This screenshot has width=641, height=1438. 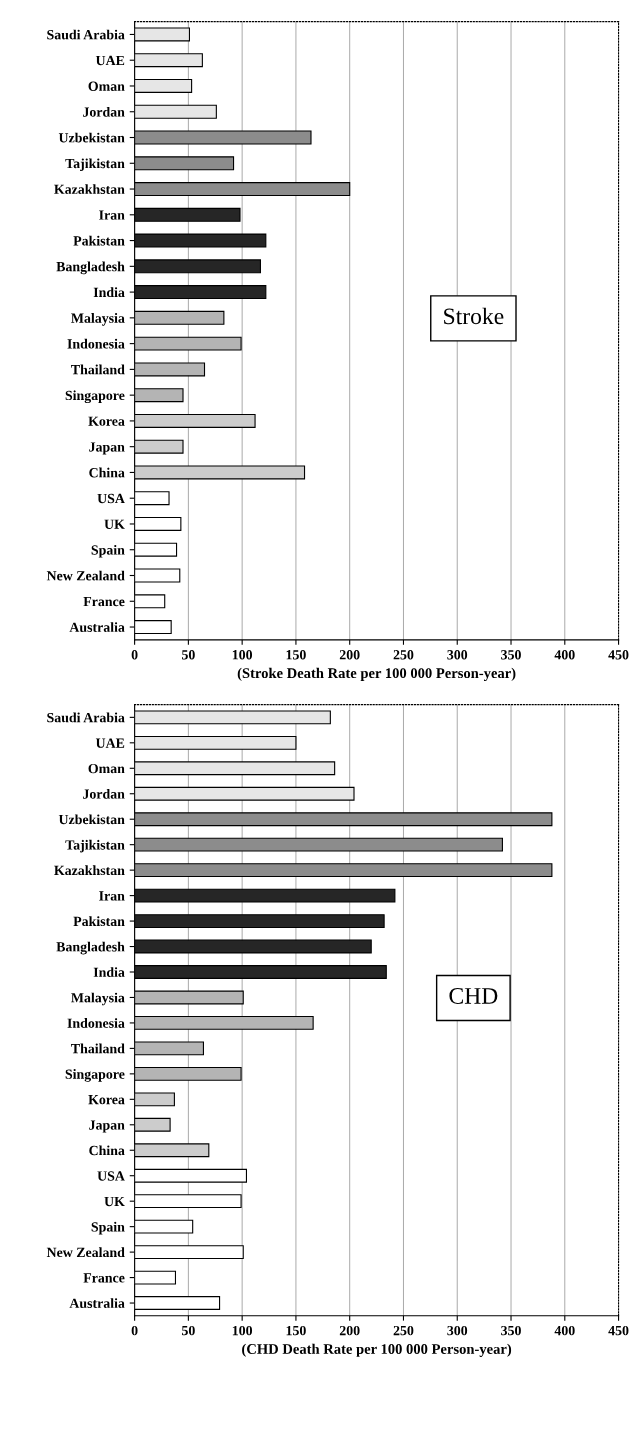 What do you see at coordinates (474, 316) in the screenshot?
I see `annotation: Stroke` at bounding box center [474, 316].